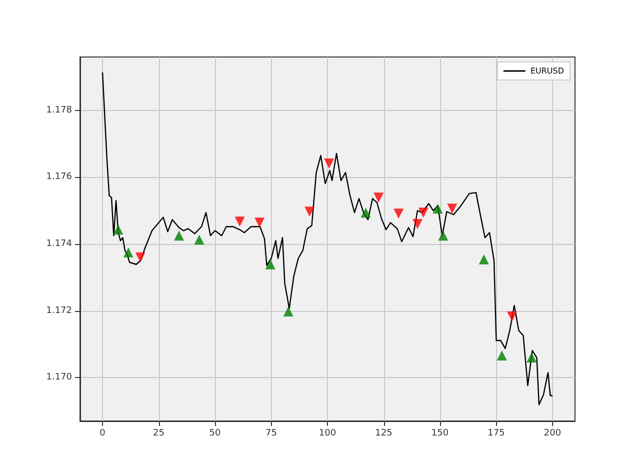  Describe the element at coordinates (440, 433) in the screenshot. I see `x-tick-label: 150` at that location.